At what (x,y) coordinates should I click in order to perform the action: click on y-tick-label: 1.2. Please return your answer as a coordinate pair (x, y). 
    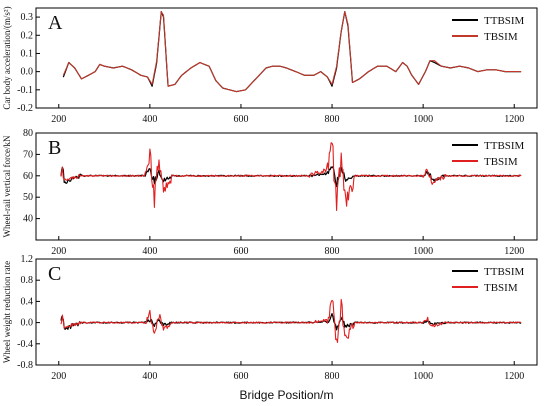
    Looking at the image, I should click on (27, 259).